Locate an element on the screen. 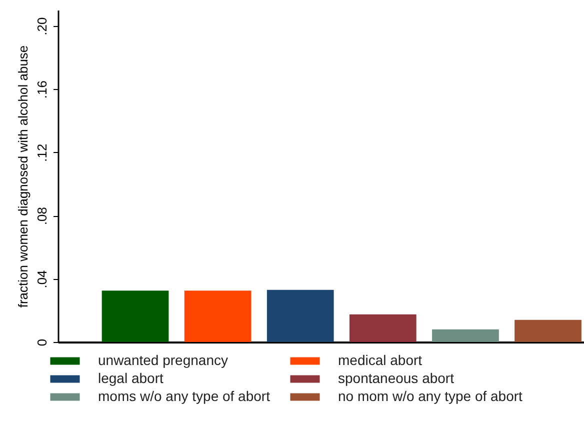  y-tick-label: .20 is located at coordinates (42, 26).